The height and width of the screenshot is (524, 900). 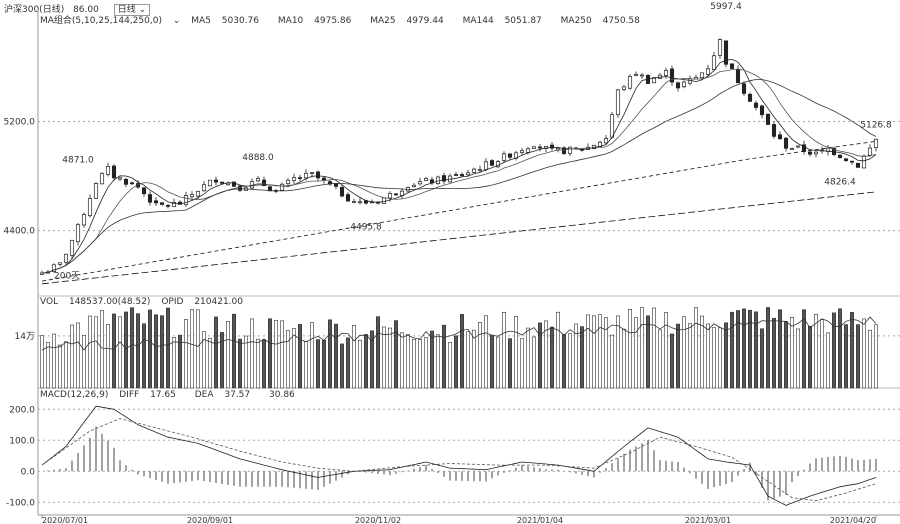 I want to click on vol-value: 148537.00(48.52), so click(x=109, y=302).